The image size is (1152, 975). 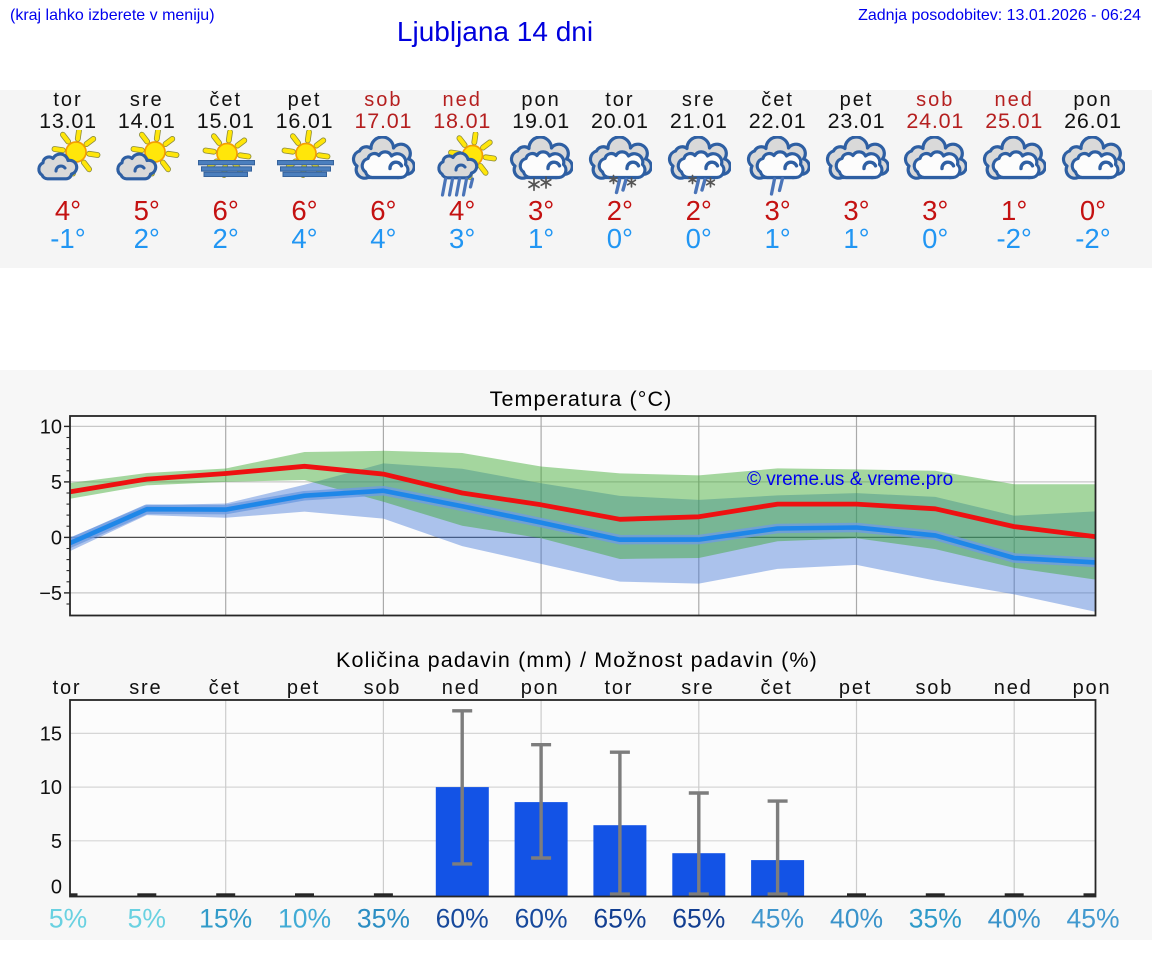 I want to click on svg-text: © vreme.us & vreme.pro, so click(x=850, y=479).